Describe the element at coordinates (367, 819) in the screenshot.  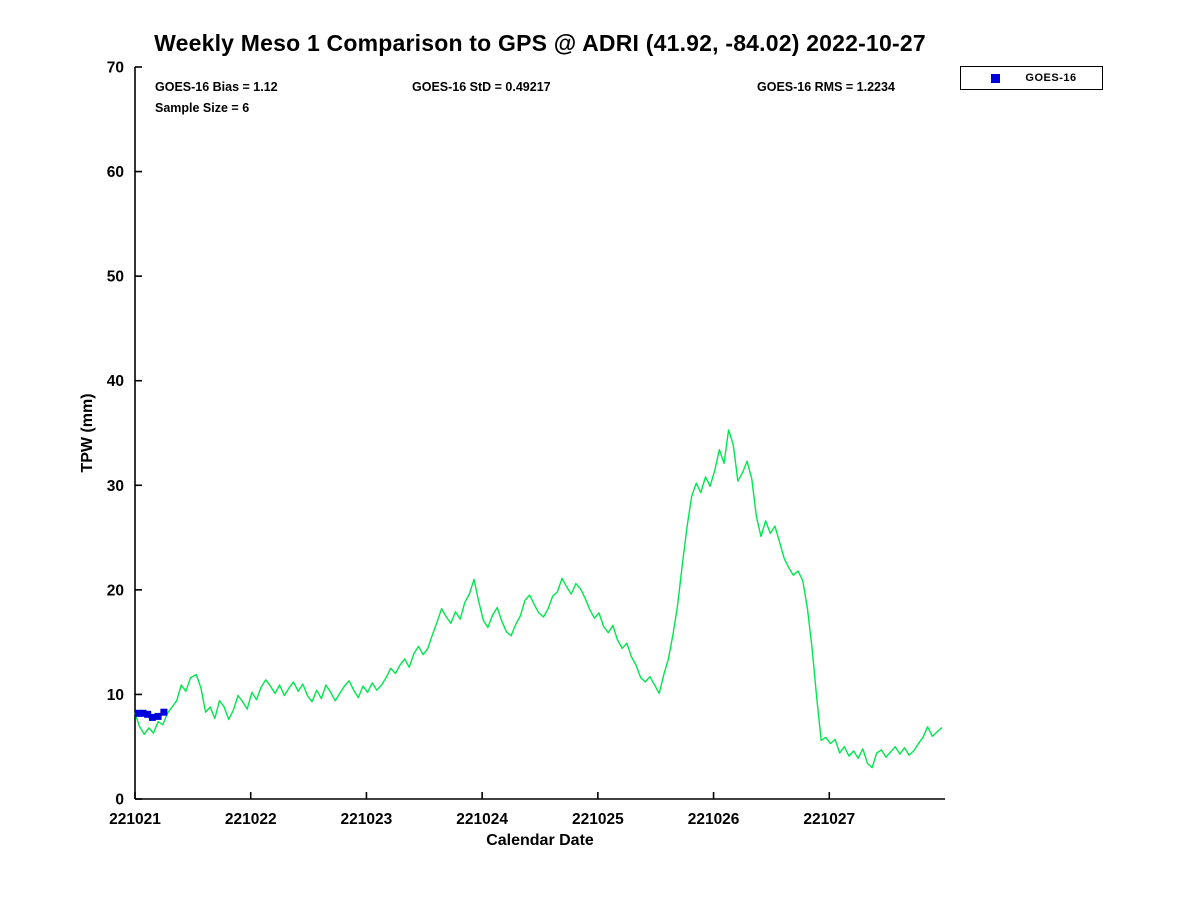
I see `x-tick-label: 221023` at that location.